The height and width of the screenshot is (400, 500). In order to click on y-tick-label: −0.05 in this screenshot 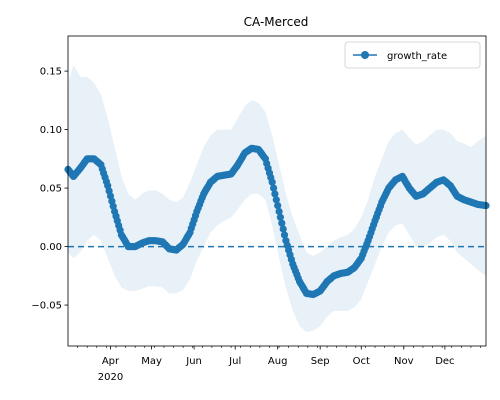, I will do `click(46, 306)`.